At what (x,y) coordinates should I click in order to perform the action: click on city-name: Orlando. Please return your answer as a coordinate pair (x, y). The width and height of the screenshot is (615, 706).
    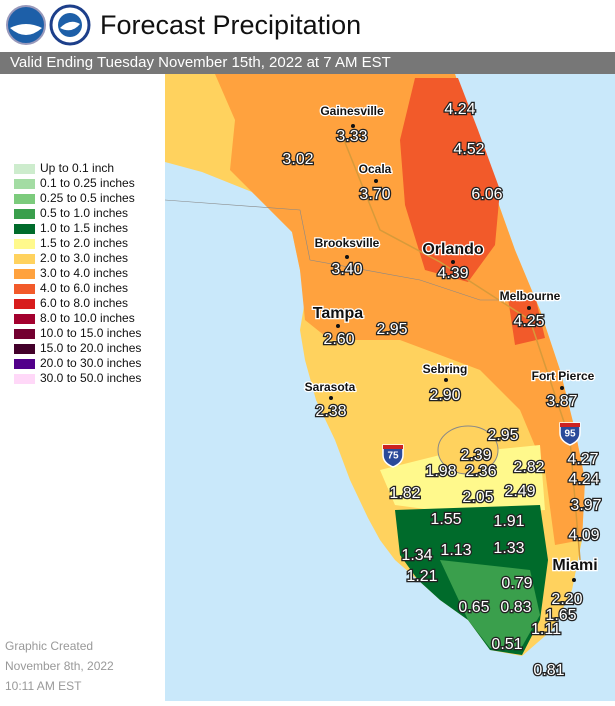
    Looking at the image, I should click on (453, 249).